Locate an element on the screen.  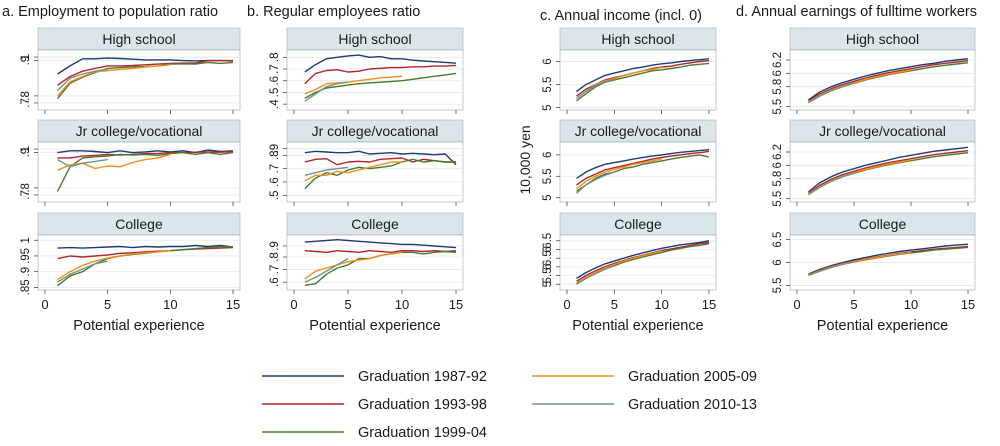
legend-label: Graduation 1987-92 is located at coordinates (422, 377).